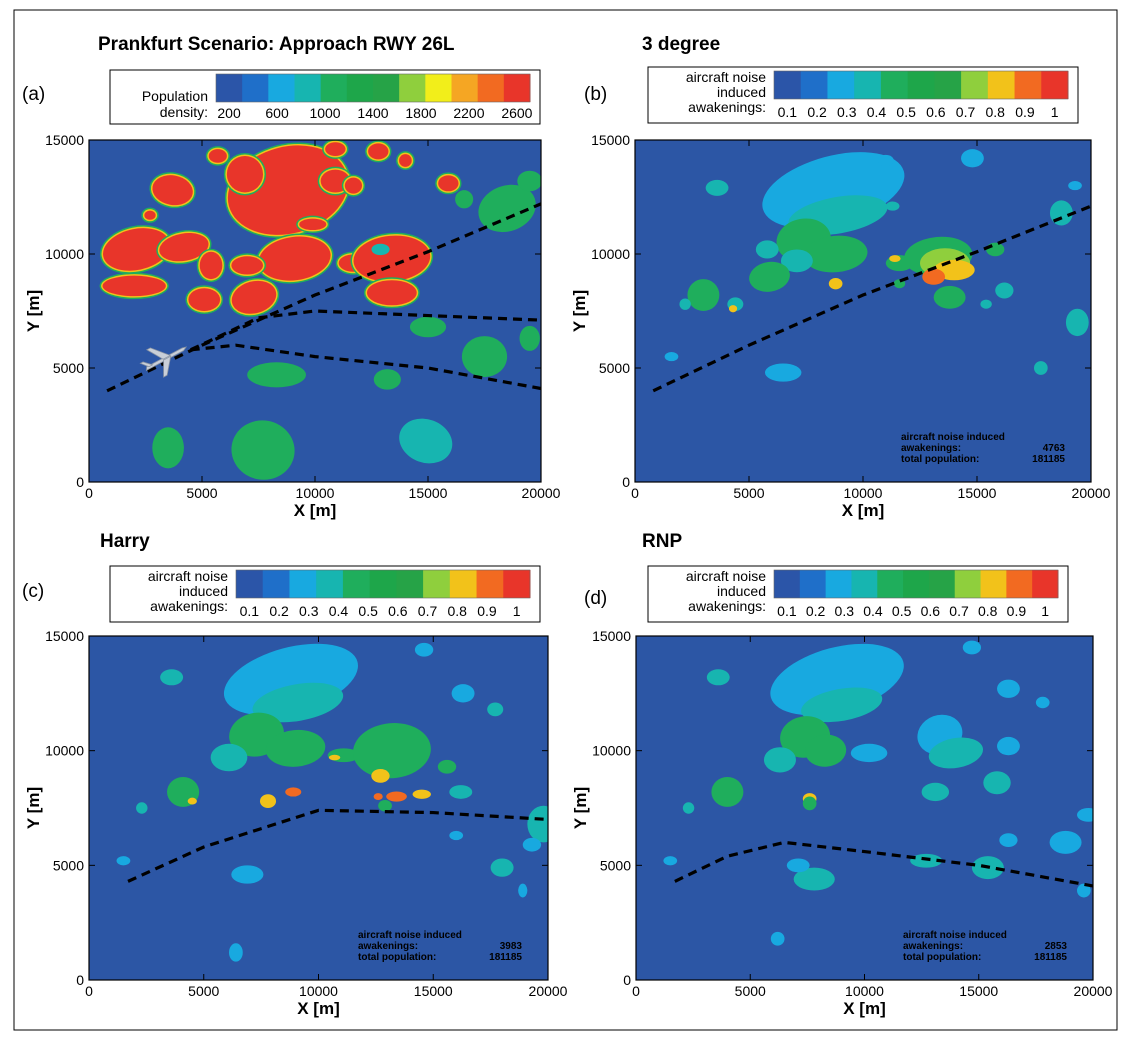  I want to click on legend-tick-label: 0.9, so click(1017, 611).